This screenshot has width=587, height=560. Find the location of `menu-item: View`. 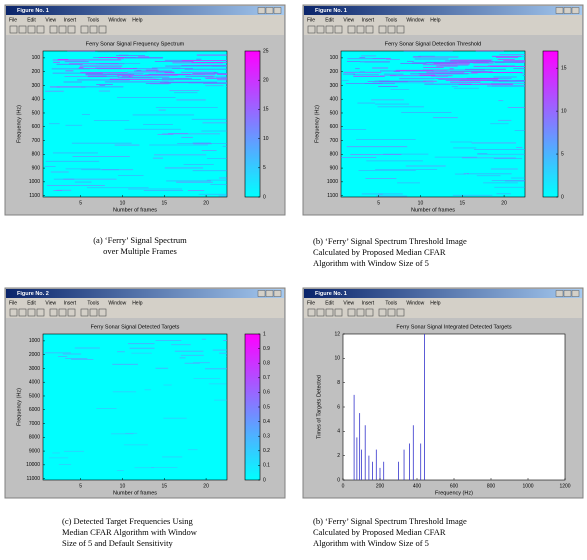

menu-item: View is located at coordinates (50, 20).